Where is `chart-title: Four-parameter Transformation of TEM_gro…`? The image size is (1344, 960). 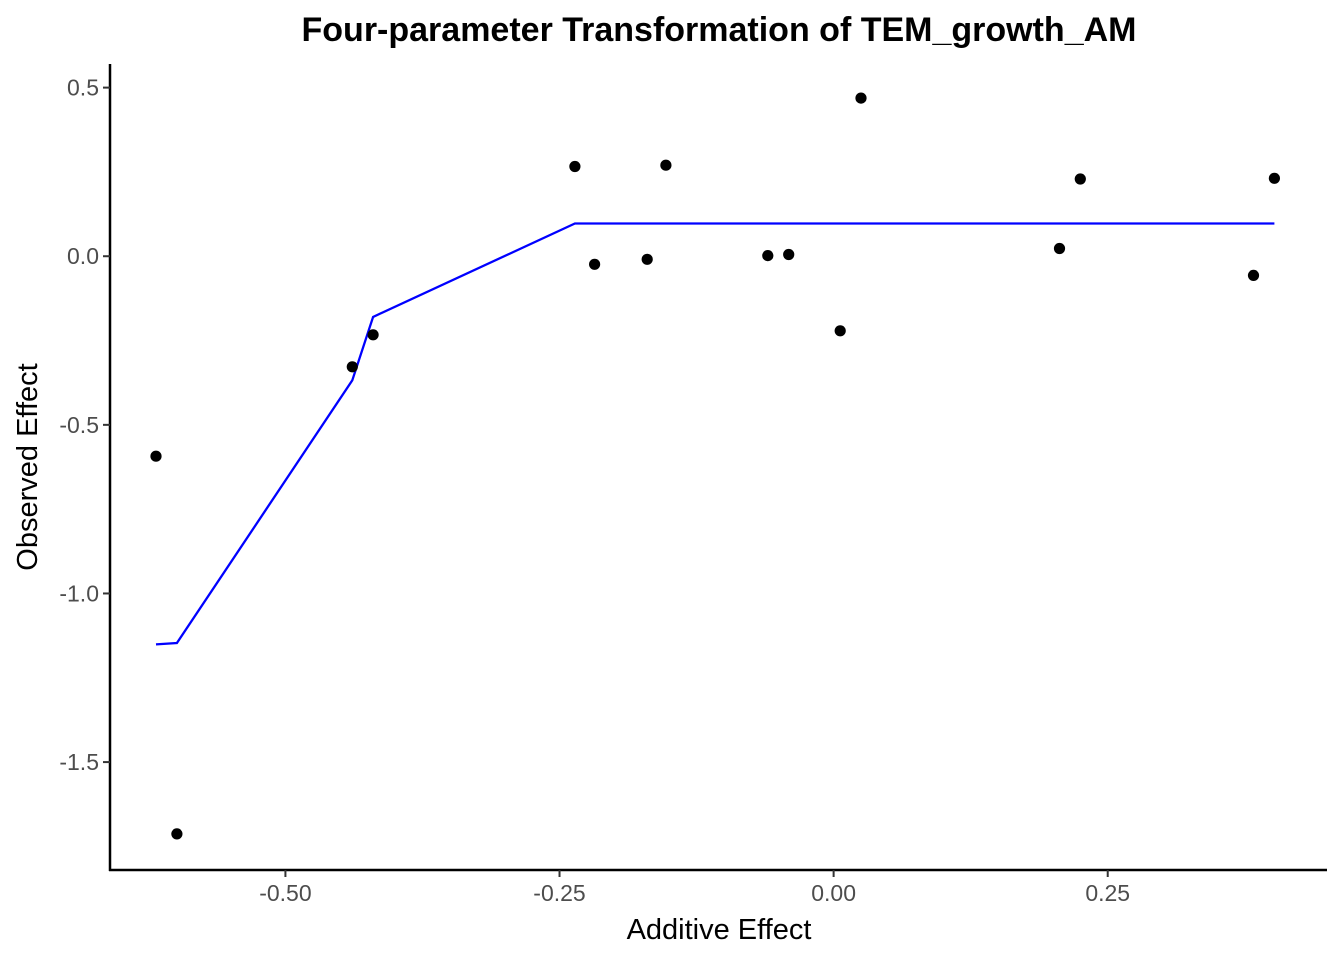 chart-title: Four-parameter Transformation of TEM_gro… is located at coordinates (719, 30).